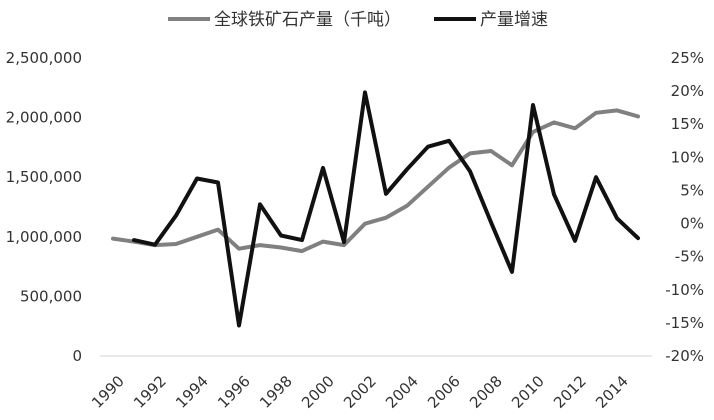 The image size is (714, 420). Describe the element at coordinates (486, 392) in the screenshot. I see `x-tick-label: 2008` at that location.